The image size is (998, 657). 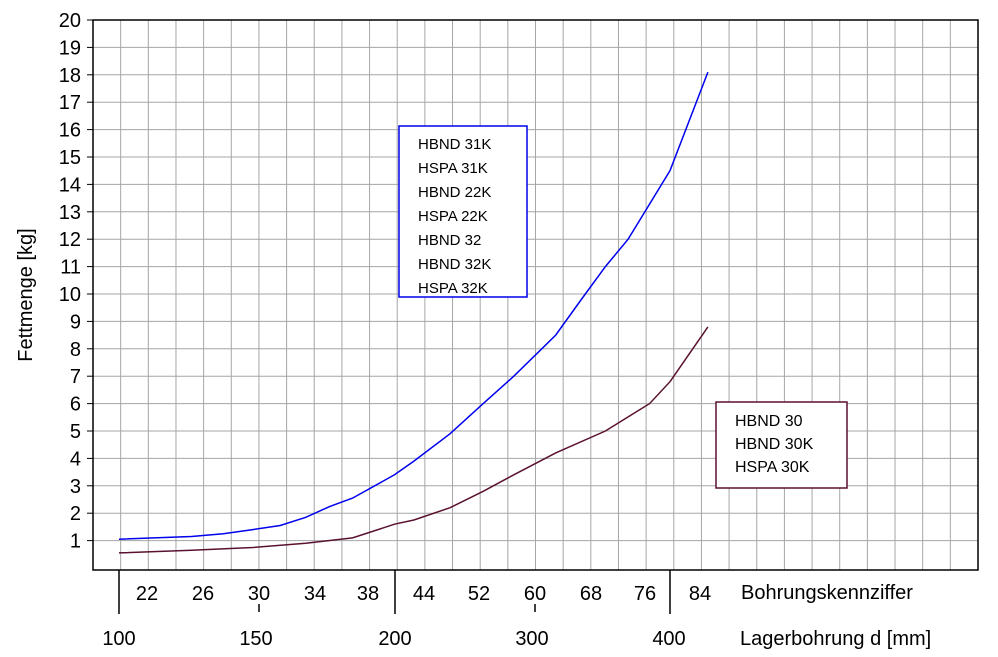 I want to click on y-axis-title: Fettmenge [kg], so click(x=26, y=294).